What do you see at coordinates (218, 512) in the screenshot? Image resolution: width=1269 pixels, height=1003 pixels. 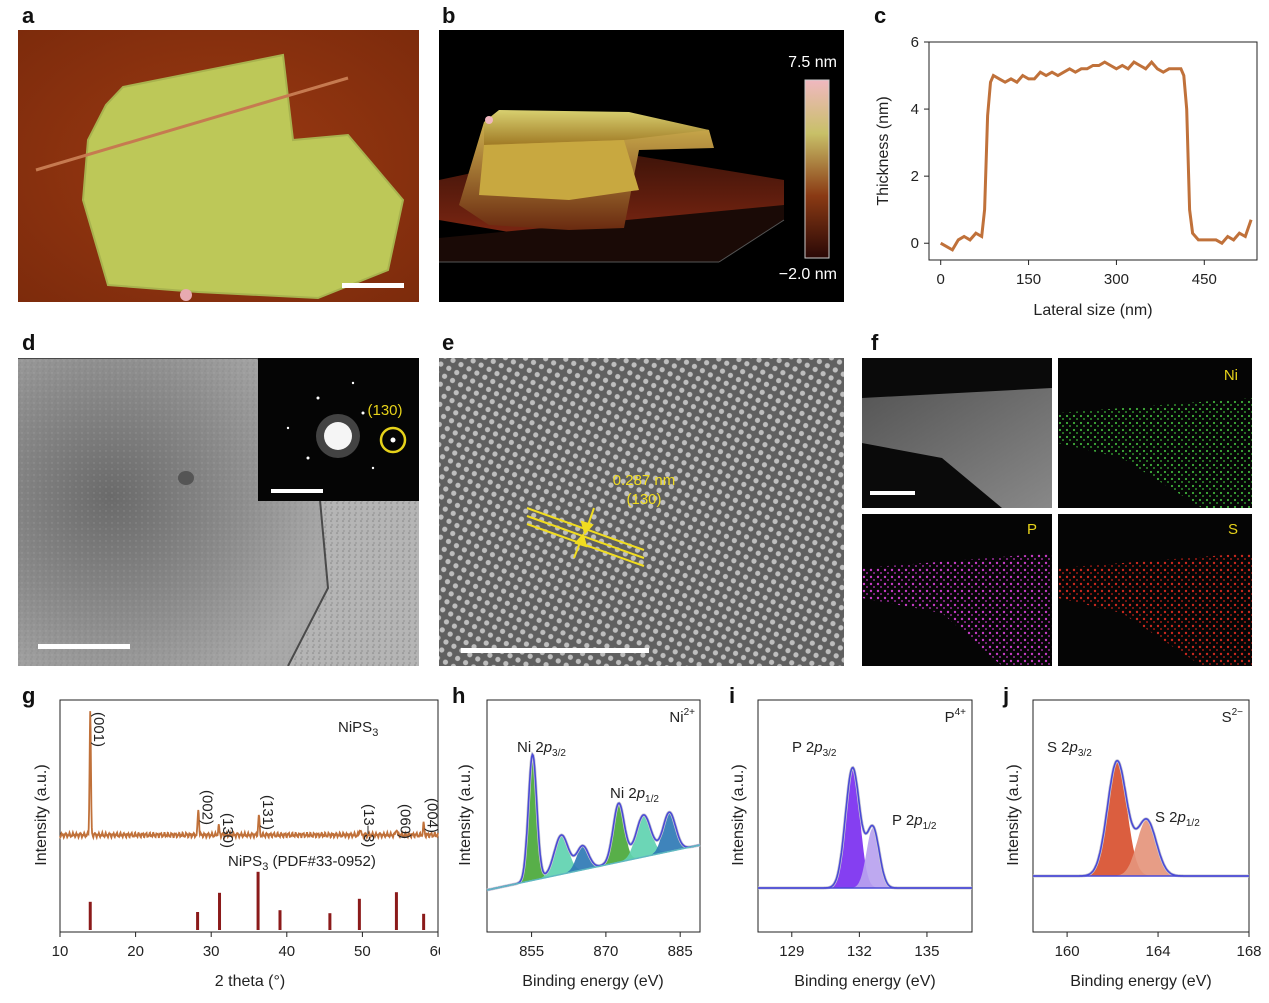 I see `tem-image: (130)` at bounding box center [218, 512].